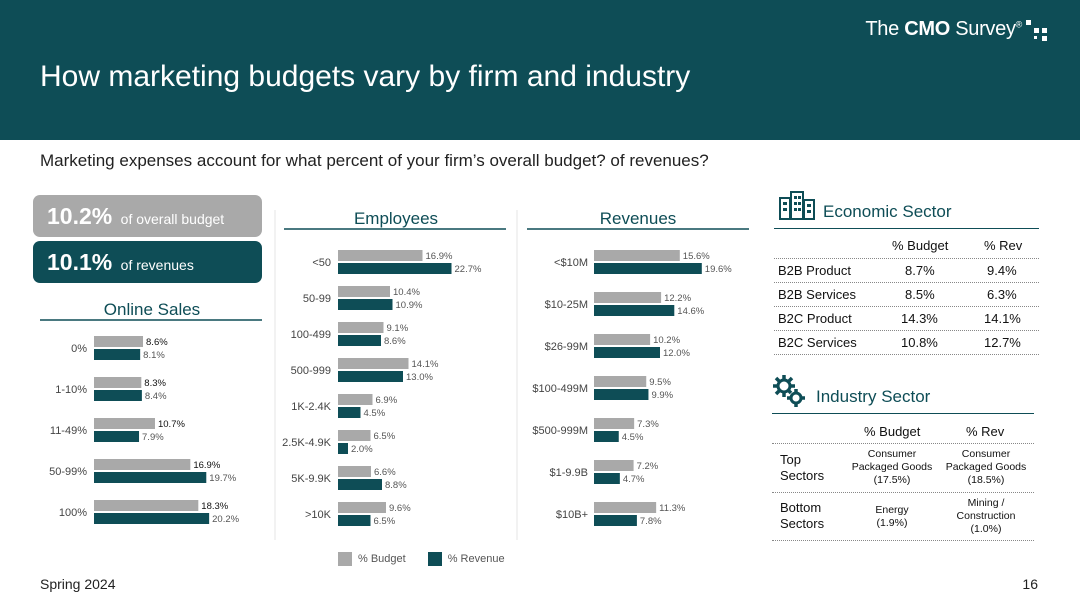 This screenshot has width=1080, height=608. What do you see at coordinates (1003, 245) in the screenshot?
I see `economic-col-rev: % Rev` at bounding box center [1003, 245].